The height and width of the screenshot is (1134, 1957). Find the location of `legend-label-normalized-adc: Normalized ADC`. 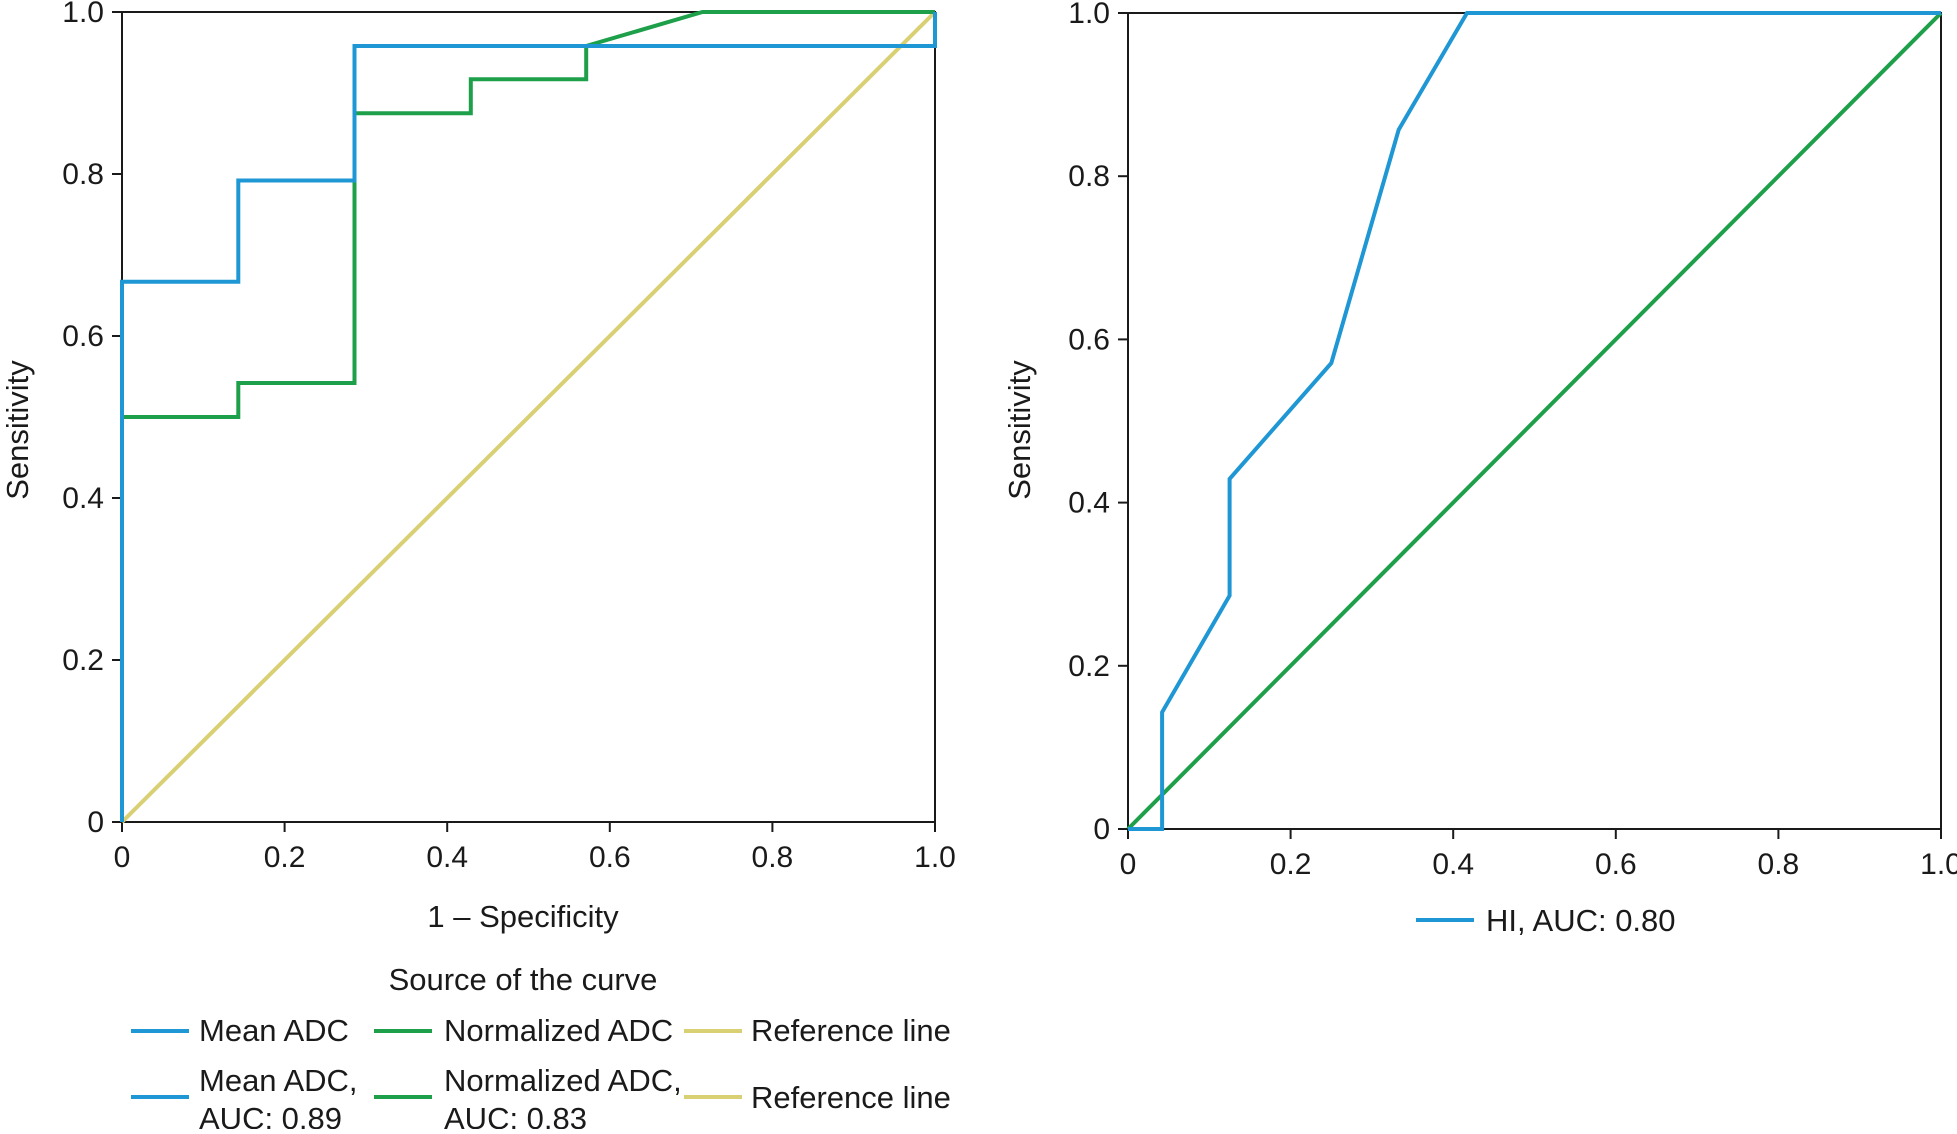

legend-label-normalized-adc: Normalized ADC is located at coordinates (558, 1030).